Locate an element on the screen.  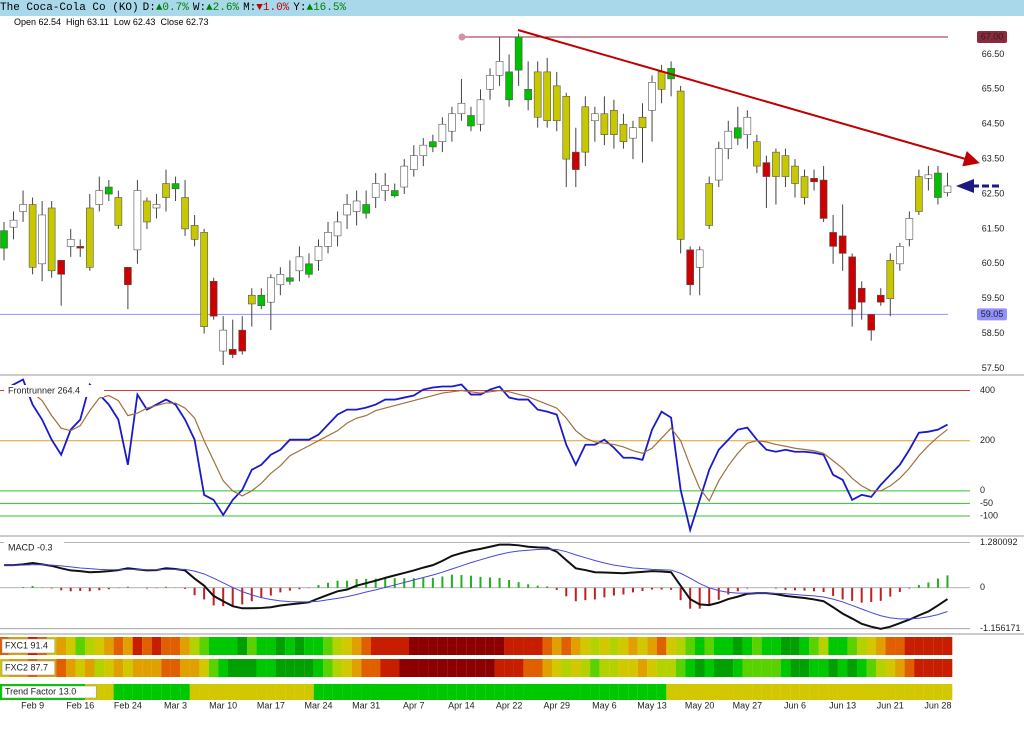
y-tick-label: 64.50 is located at coordinates (993, 124).